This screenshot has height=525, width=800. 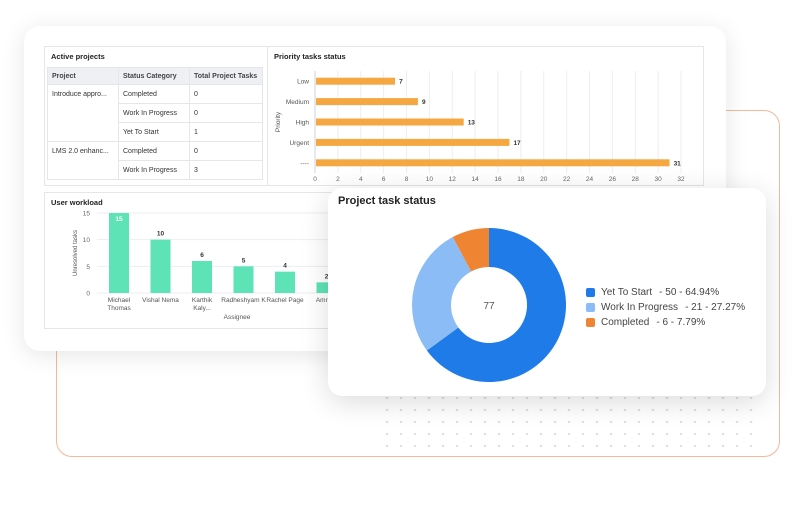 I want to click on legend-label: Yet To Start, so click(x=627, y=292).